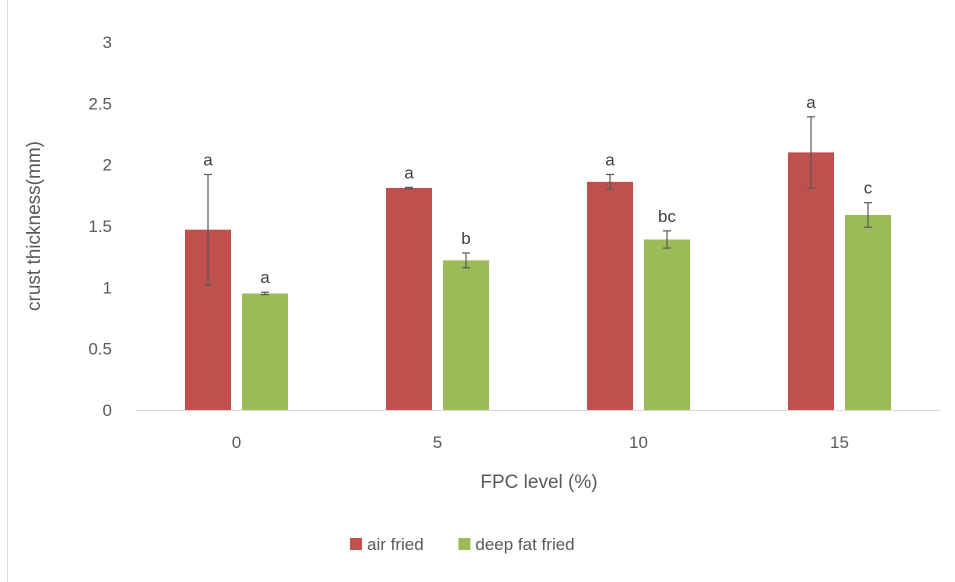 This screenshot has height=582, width=955. I want to click on x-axis-title: FPC level (%), so click(538, 482).